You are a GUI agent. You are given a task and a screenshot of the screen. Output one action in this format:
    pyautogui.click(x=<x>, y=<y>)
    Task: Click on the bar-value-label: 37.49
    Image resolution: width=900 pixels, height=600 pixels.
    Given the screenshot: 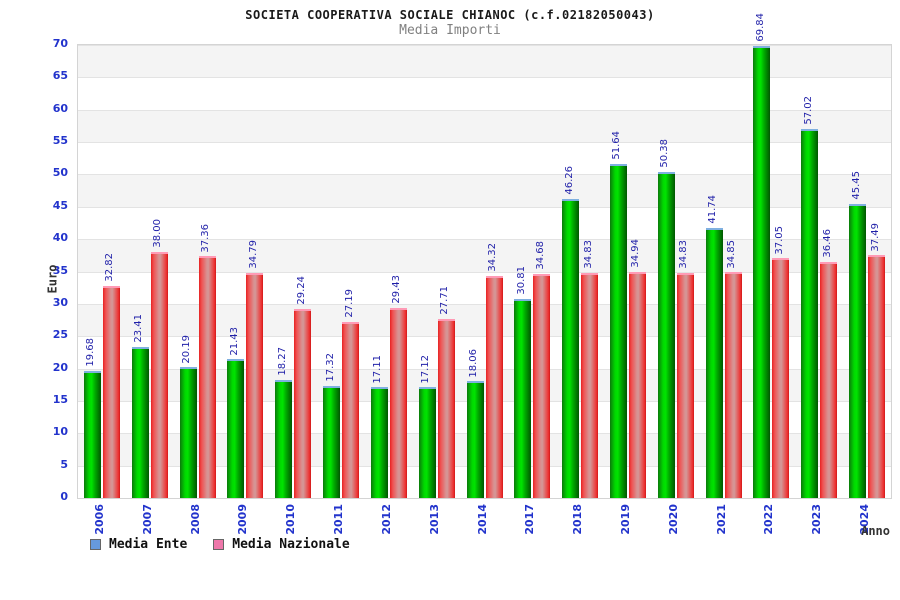 What is the action you would take?
    pyautogui.click(x=875, y=237)
    